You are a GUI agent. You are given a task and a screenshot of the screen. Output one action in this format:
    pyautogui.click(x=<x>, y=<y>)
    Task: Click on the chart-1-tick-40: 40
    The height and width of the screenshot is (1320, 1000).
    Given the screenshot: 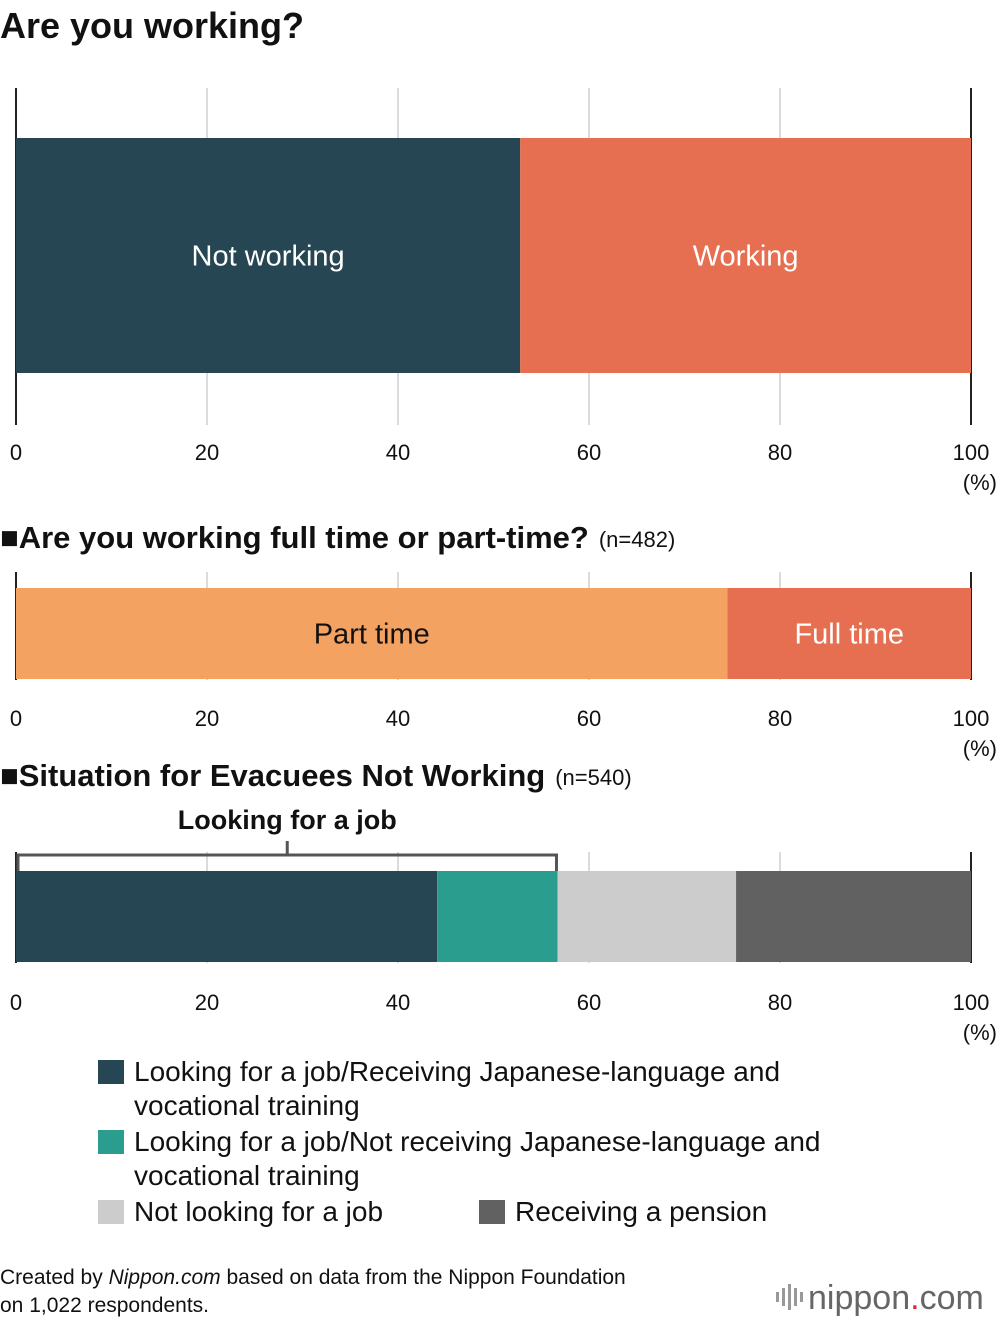 What is the action you would take?
    pyautogui.click(x=398, y=452)
    